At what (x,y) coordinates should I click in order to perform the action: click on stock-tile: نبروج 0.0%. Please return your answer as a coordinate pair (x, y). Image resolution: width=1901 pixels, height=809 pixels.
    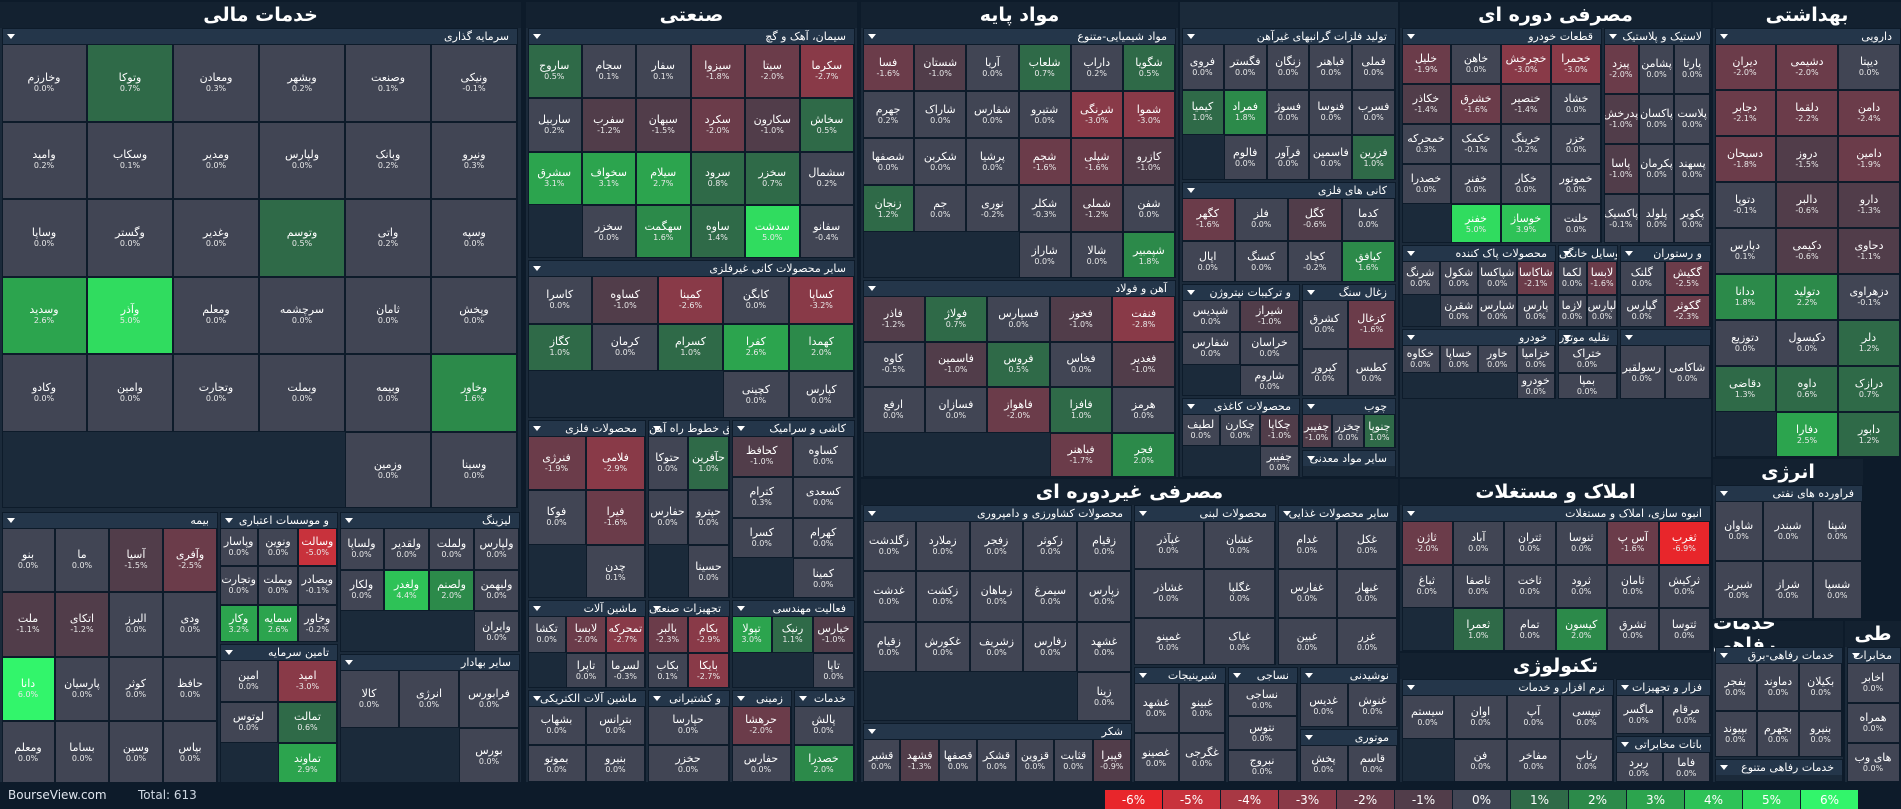
    Looking at the image, I should click on (1263, 765).